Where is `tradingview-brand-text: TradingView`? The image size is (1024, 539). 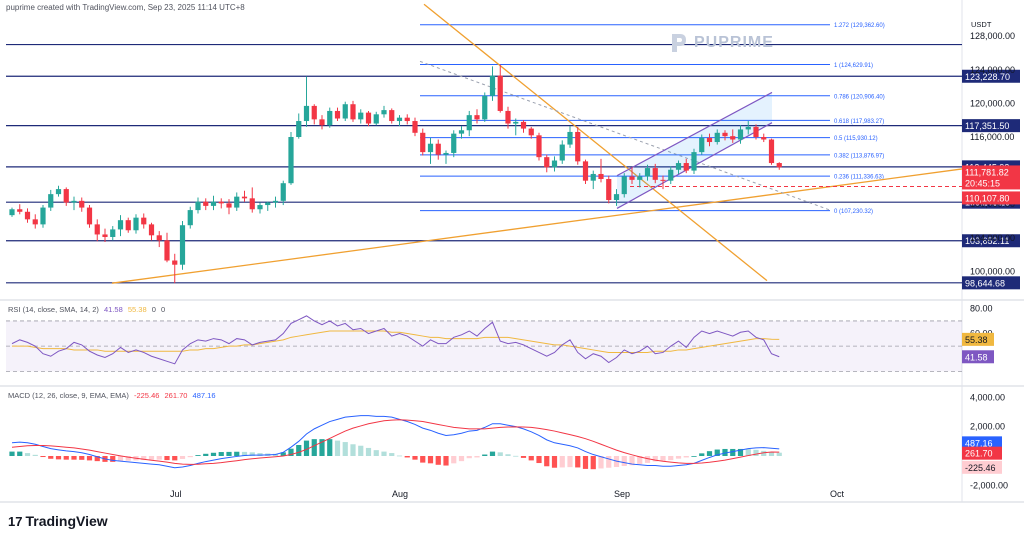
tradingview-brand-text: TradingView is located at coordinates (66, 521).